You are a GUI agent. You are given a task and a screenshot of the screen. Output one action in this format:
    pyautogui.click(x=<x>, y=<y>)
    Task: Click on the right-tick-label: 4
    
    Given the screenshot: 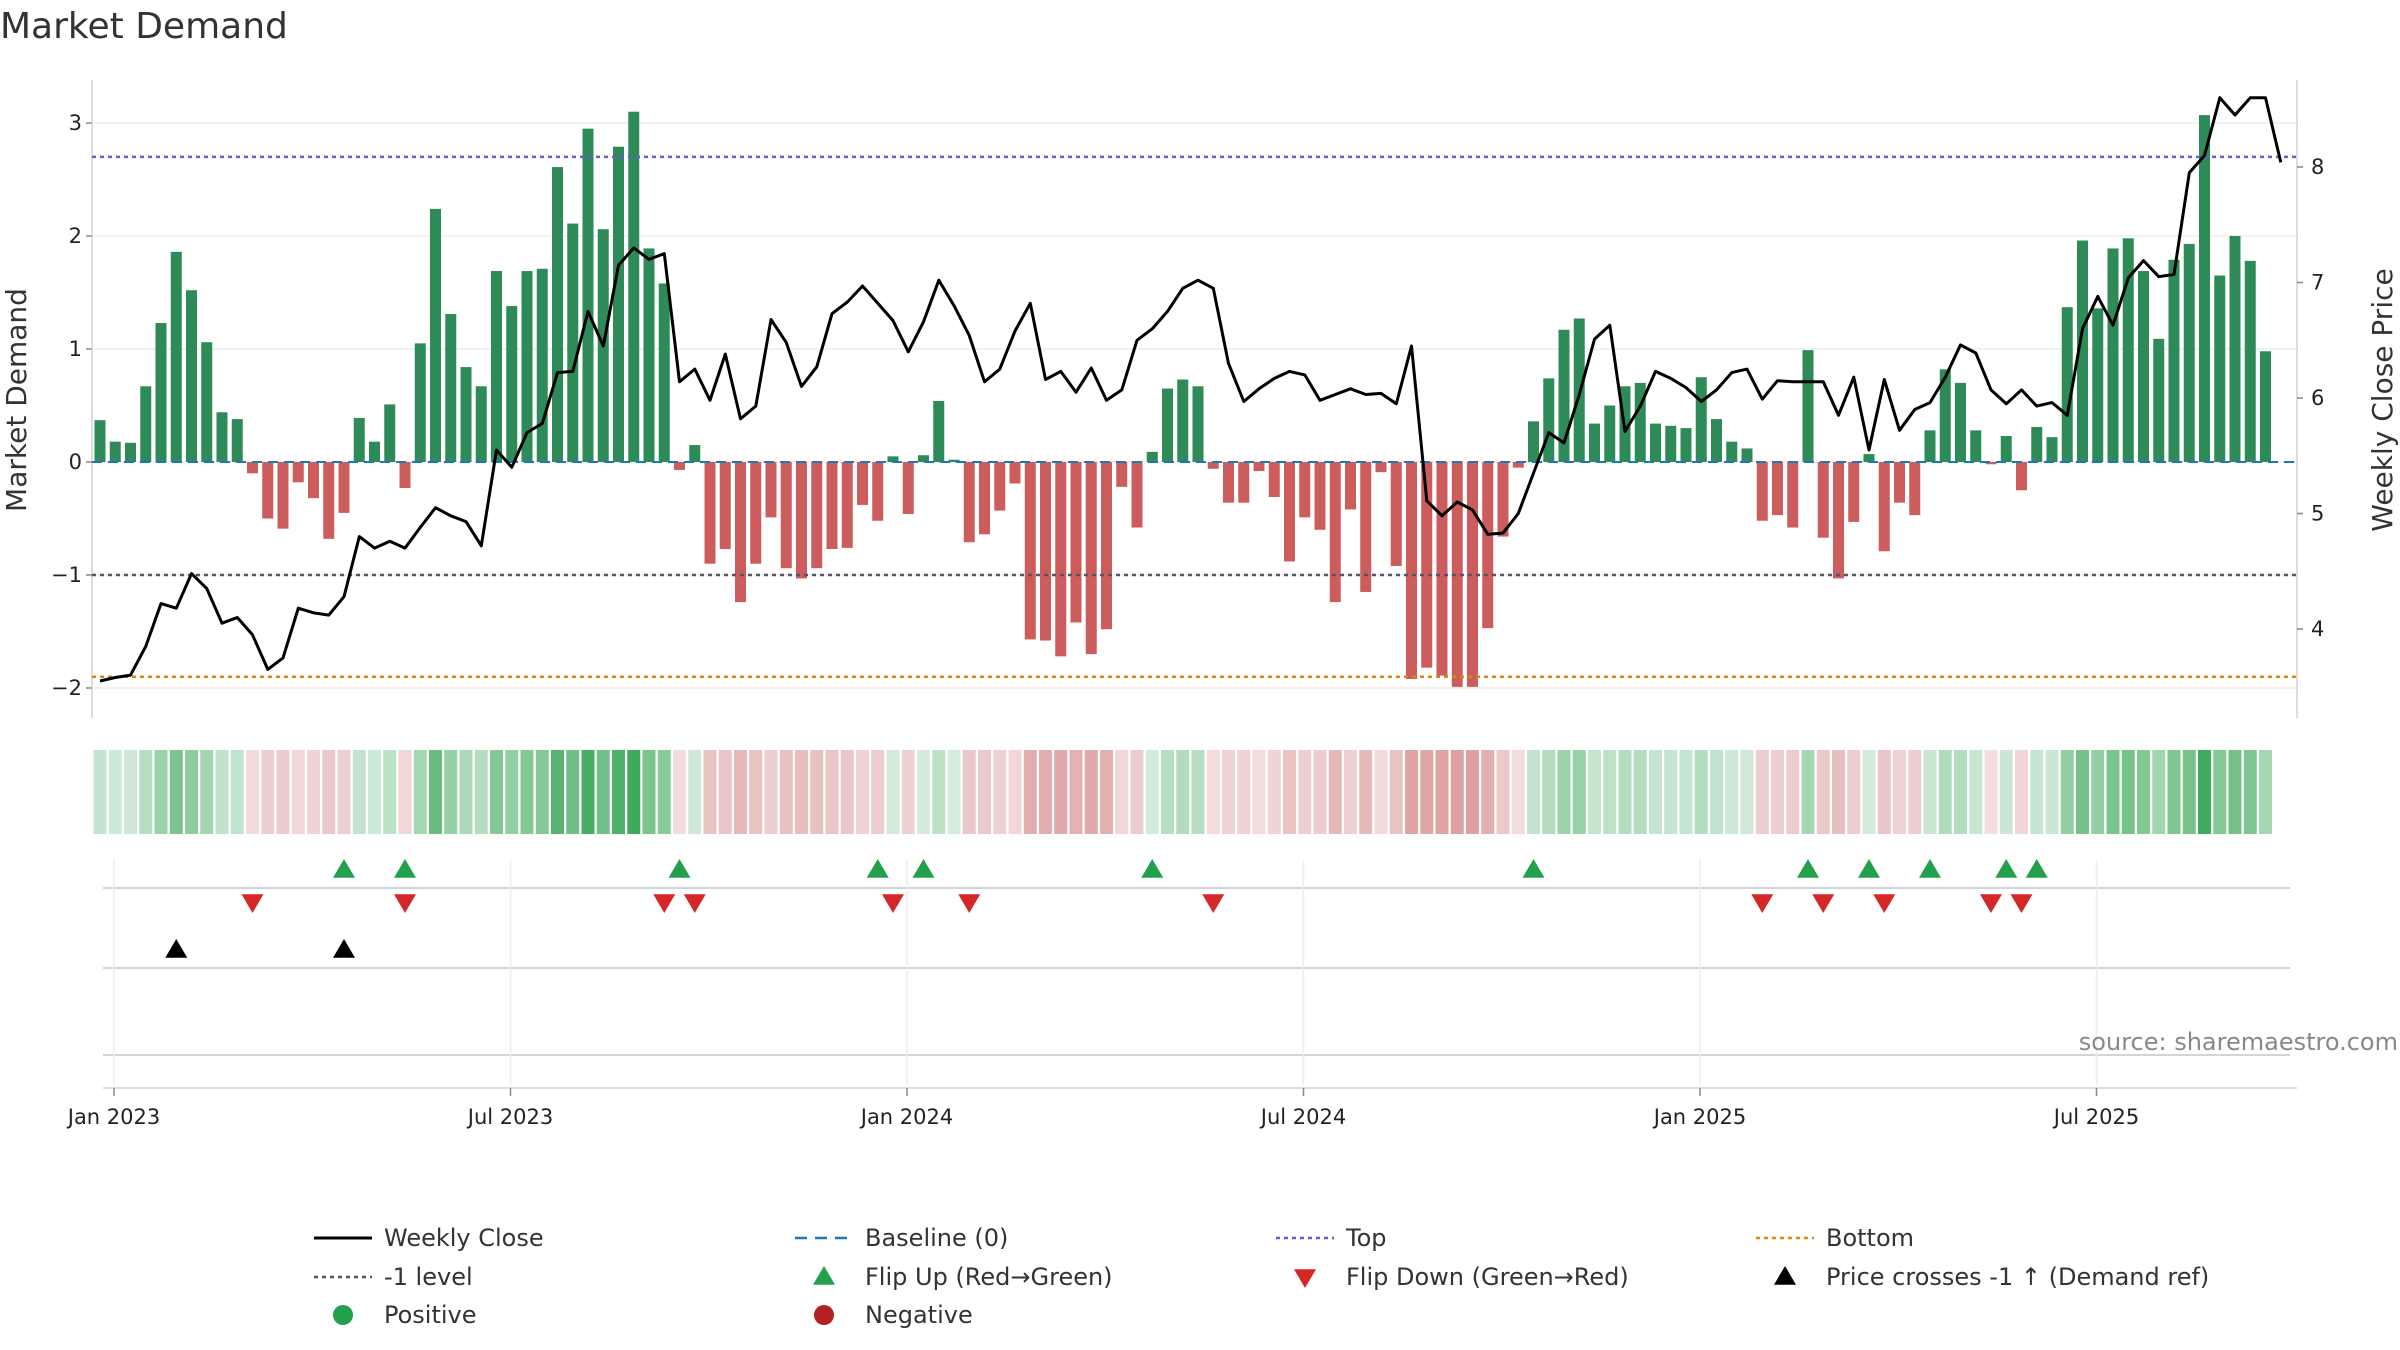 What is the action you would take?
    pyautogui.click(x=2317, y=629)
    